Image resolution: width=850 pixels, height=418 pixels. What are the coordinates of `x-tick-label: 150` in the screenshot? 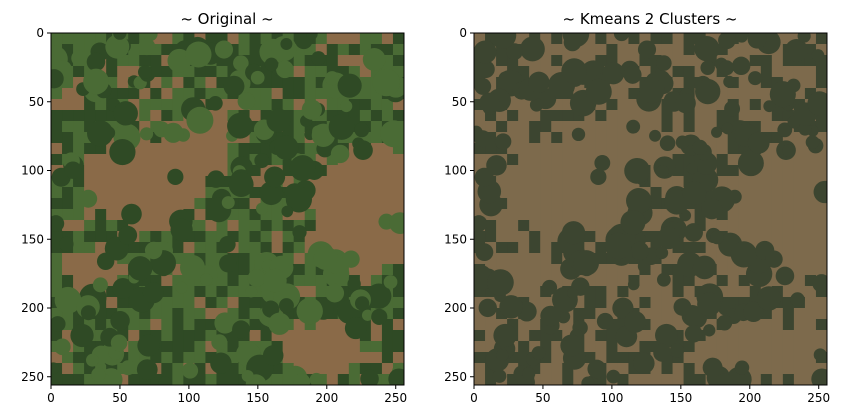 It's located at (257, 398).